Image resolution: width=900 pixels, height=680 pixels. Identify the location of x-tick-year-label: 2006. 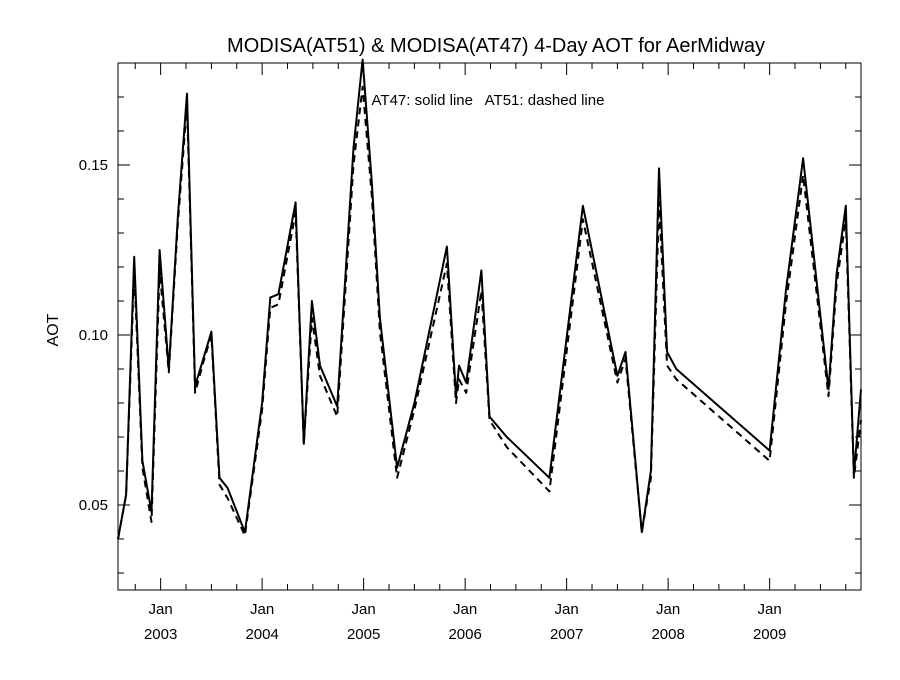
(464, 634).